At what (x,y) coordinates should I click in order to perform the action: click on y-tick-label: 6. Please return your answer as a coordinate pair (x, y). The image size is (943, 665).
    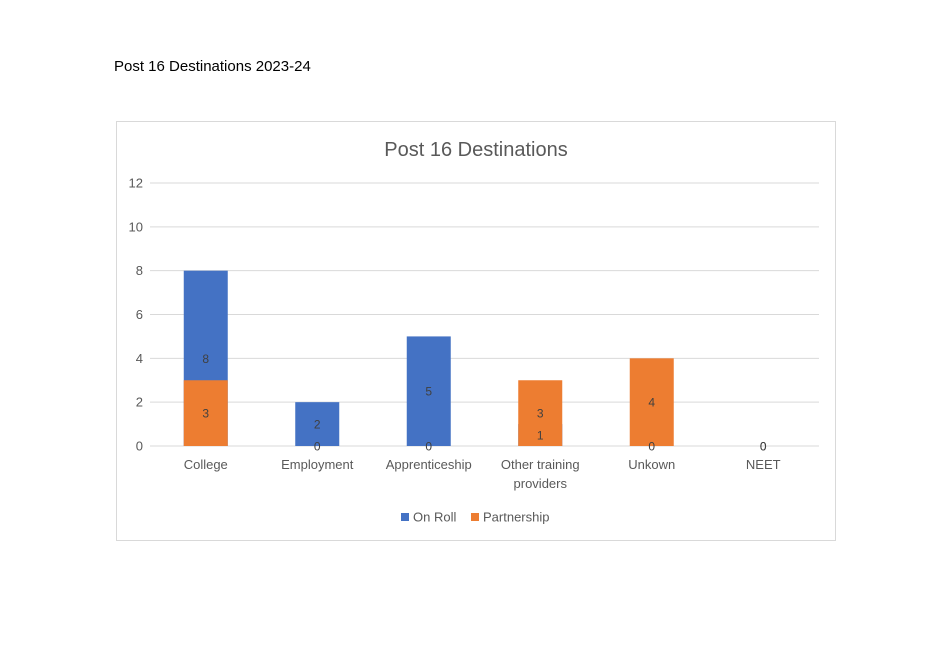
    Looking at the image, I should click on (139, 314).